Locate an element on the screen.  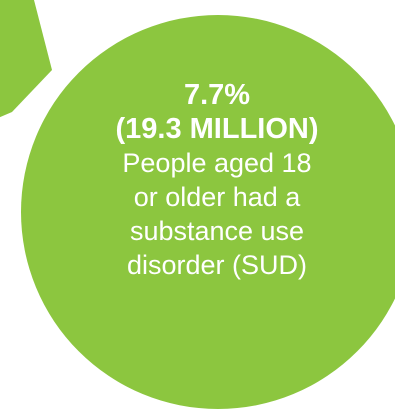
callout-pointer is located at coordinates (26, 59).